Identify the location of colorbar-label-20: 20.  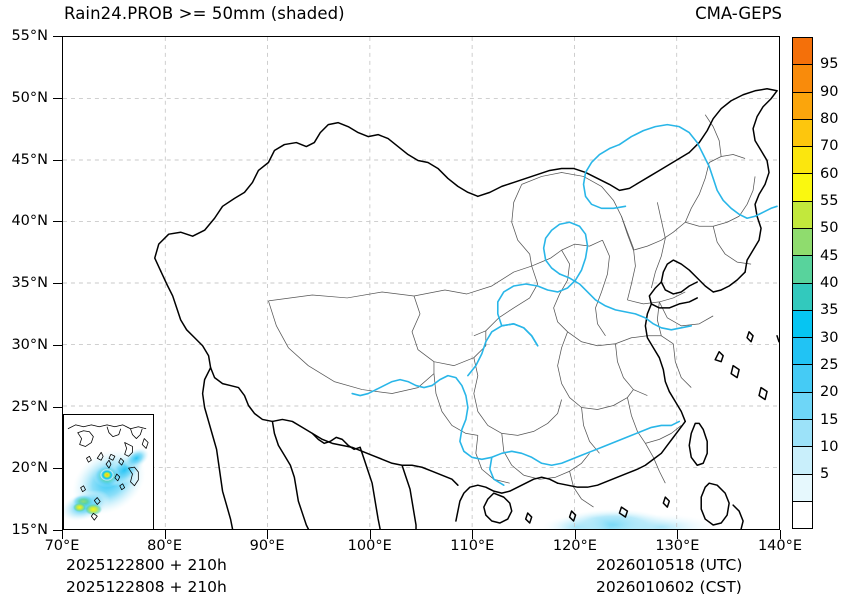
(829, 392).